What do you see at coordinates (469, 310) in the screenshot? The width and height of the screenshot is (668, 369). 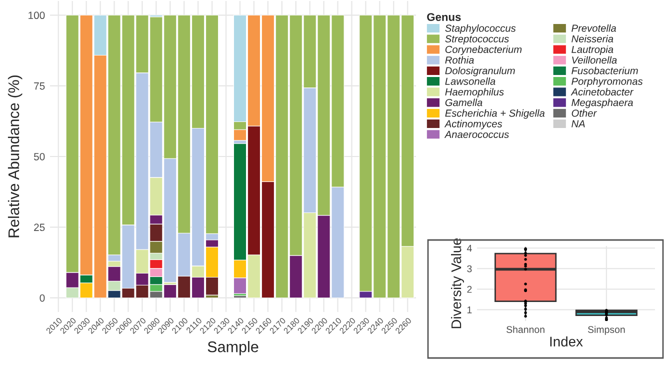 I see `y-tick-label: 1` at bounding box center [469, 310].